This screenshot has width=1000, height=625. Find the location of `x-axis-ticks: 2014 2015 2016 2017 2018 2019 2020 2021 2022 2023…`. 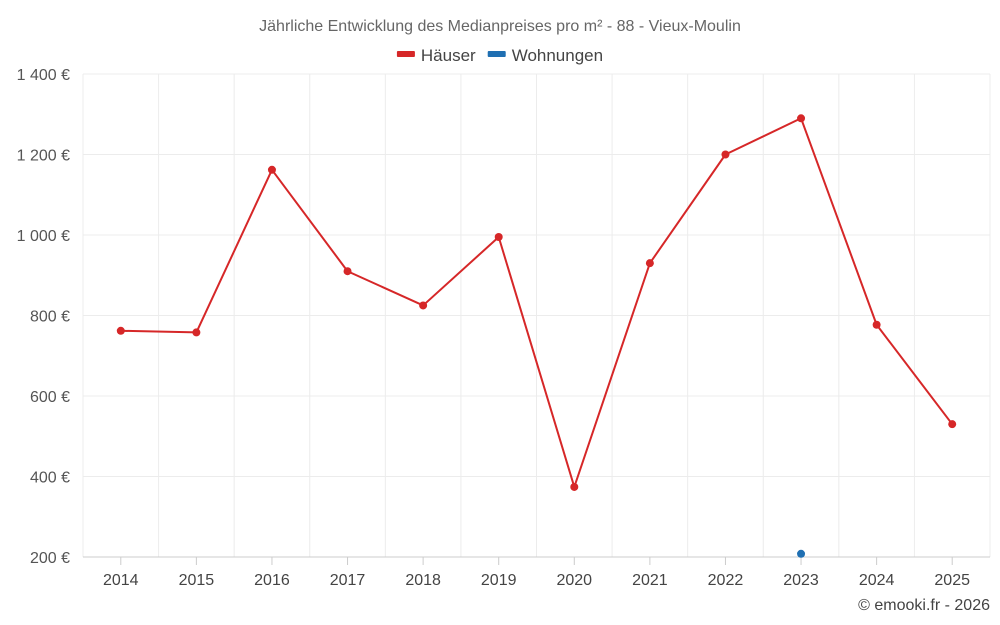

x-axis-ticks: 2014 2015 2016 2017 2018 2019 2020 2021 2022 2023… is located at coordinates (536, 573).